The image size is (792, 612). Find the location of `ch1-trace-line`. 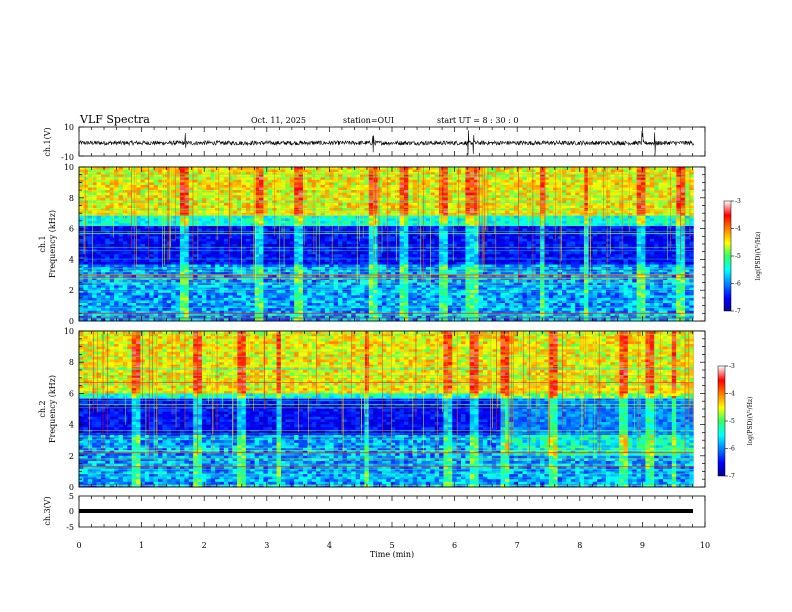

ch1-trace-line is located at coordinates (386, 142).